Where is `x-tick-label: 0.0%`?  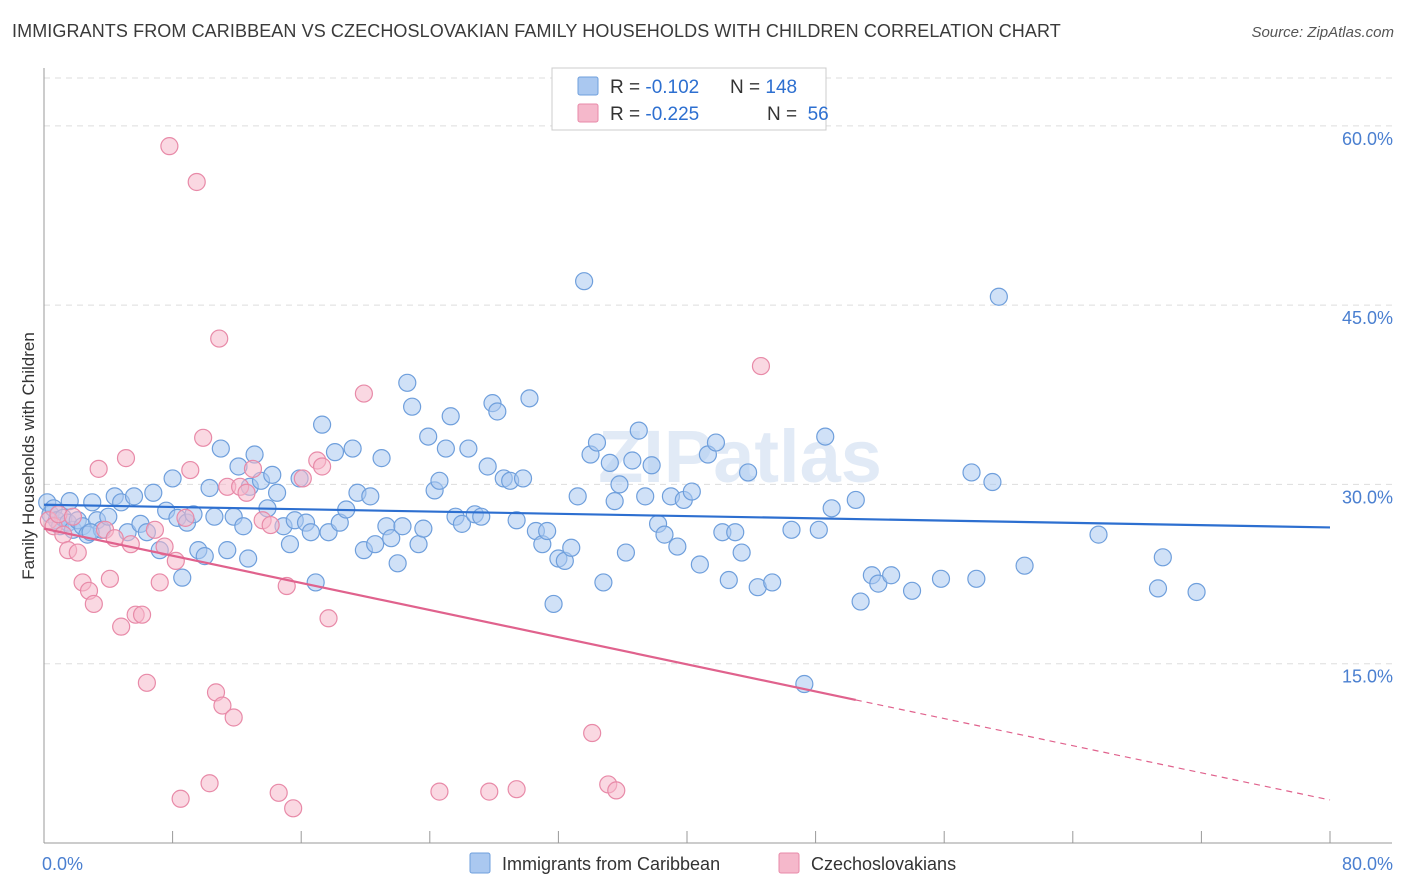
x-tick-label: 0.0% is located at coordinates (62, 864).